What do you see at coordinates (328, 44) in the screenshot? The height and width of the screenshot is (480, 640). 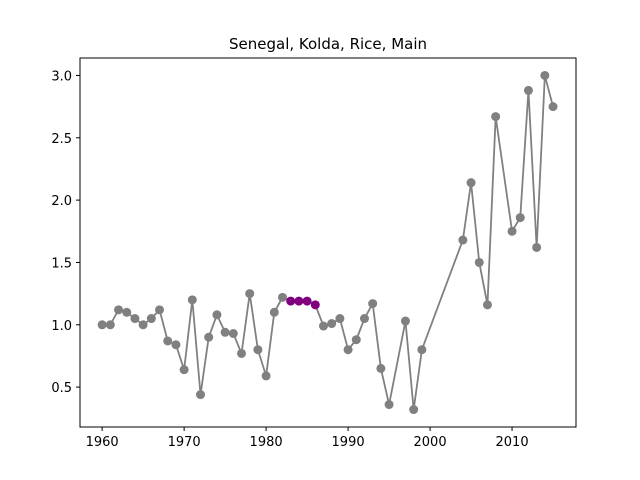 I see `chart-title: Senegal, Kolda, Rice, Main` at bounding box center [328, 44].